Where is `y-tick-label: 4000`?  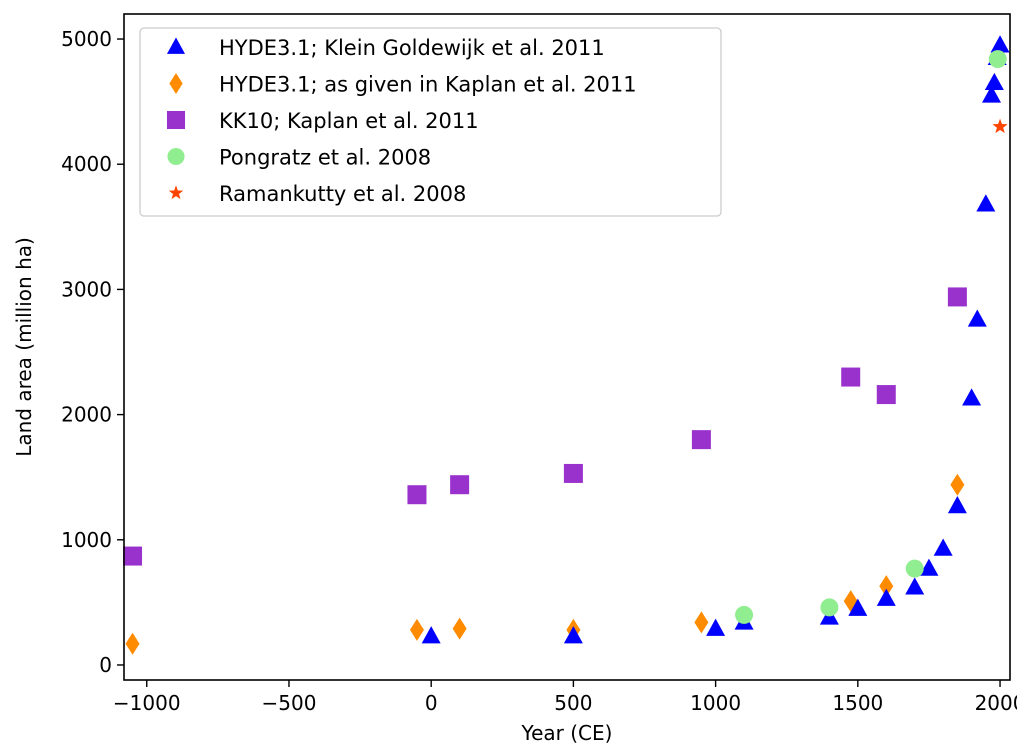 y-tick-label: 4000 is located at coordinates (86, 164).